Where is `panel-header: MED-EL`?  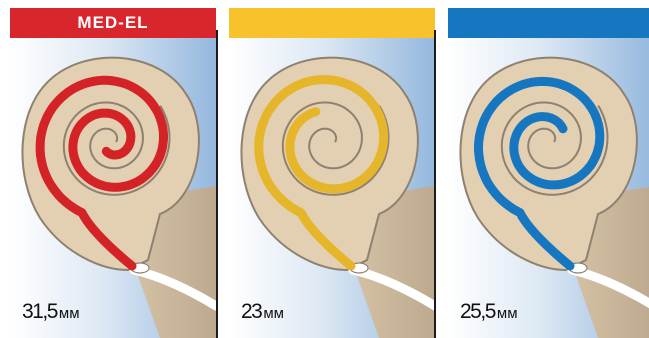
panel-header: MED-EL is located at coordinates (113, 23).